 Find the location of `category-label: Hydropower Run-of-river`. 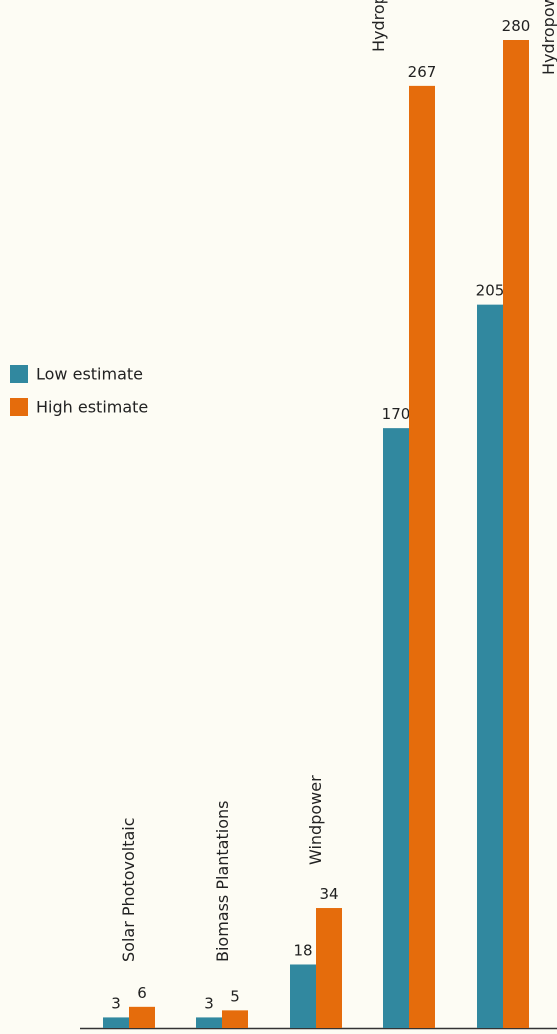

category-label: Hydropower Run-of-river is located at coordinates (378, 26).